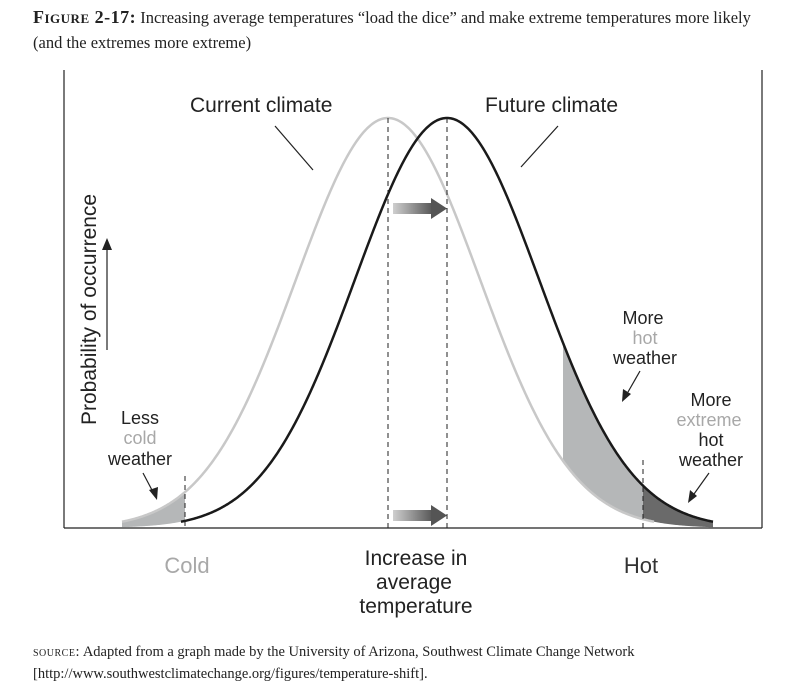 This screenshot has height=686, width=796. What do you see at coordinates (710, 400) in the screenshot?
I see `more-extreme-line1: More` at bounding box center [710, 400].